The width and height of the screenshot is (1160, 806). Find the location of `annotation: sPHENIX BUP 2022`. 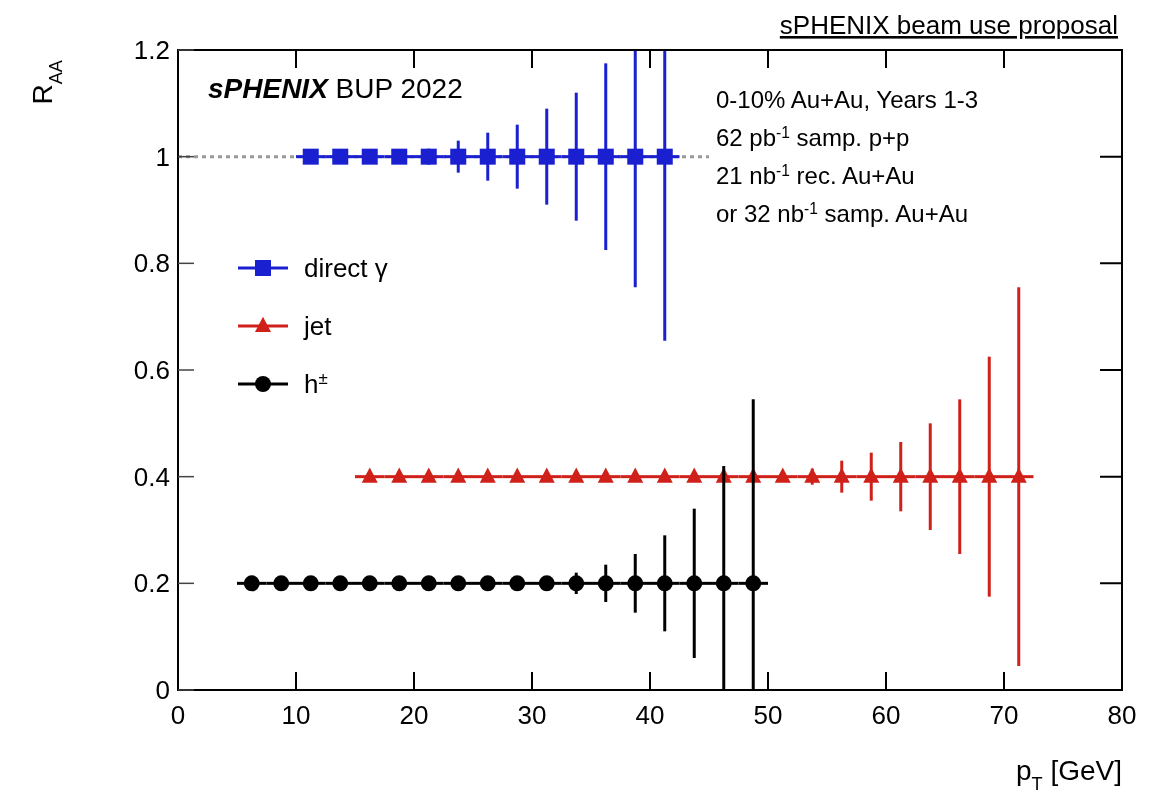

annotation: sPHENIX BUP 2022 is located at coordinates (335, 88).